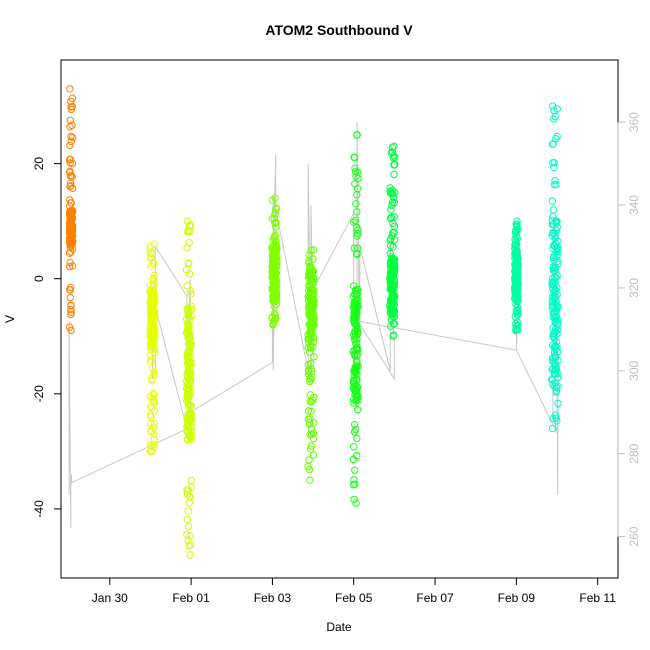  Describe the element at coordinates (39, 394) in the screenshot. I see `y-tick-label: -20` at that location.